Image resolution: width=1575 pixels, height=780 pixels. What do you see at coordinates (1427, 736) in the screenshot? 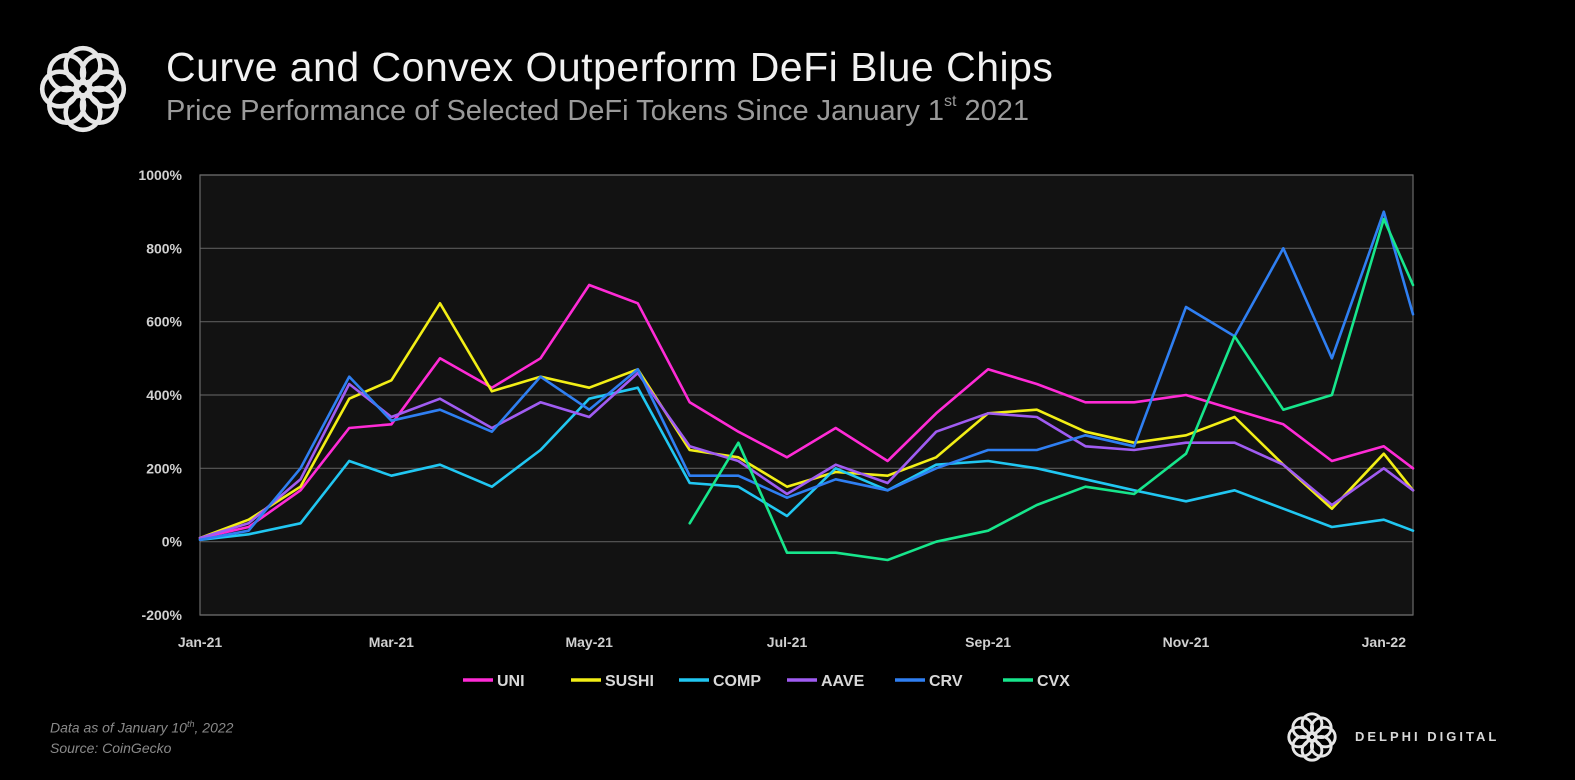
I see `brand-name: DELPHI DIGITAL` at bounding box center [1427, 736].